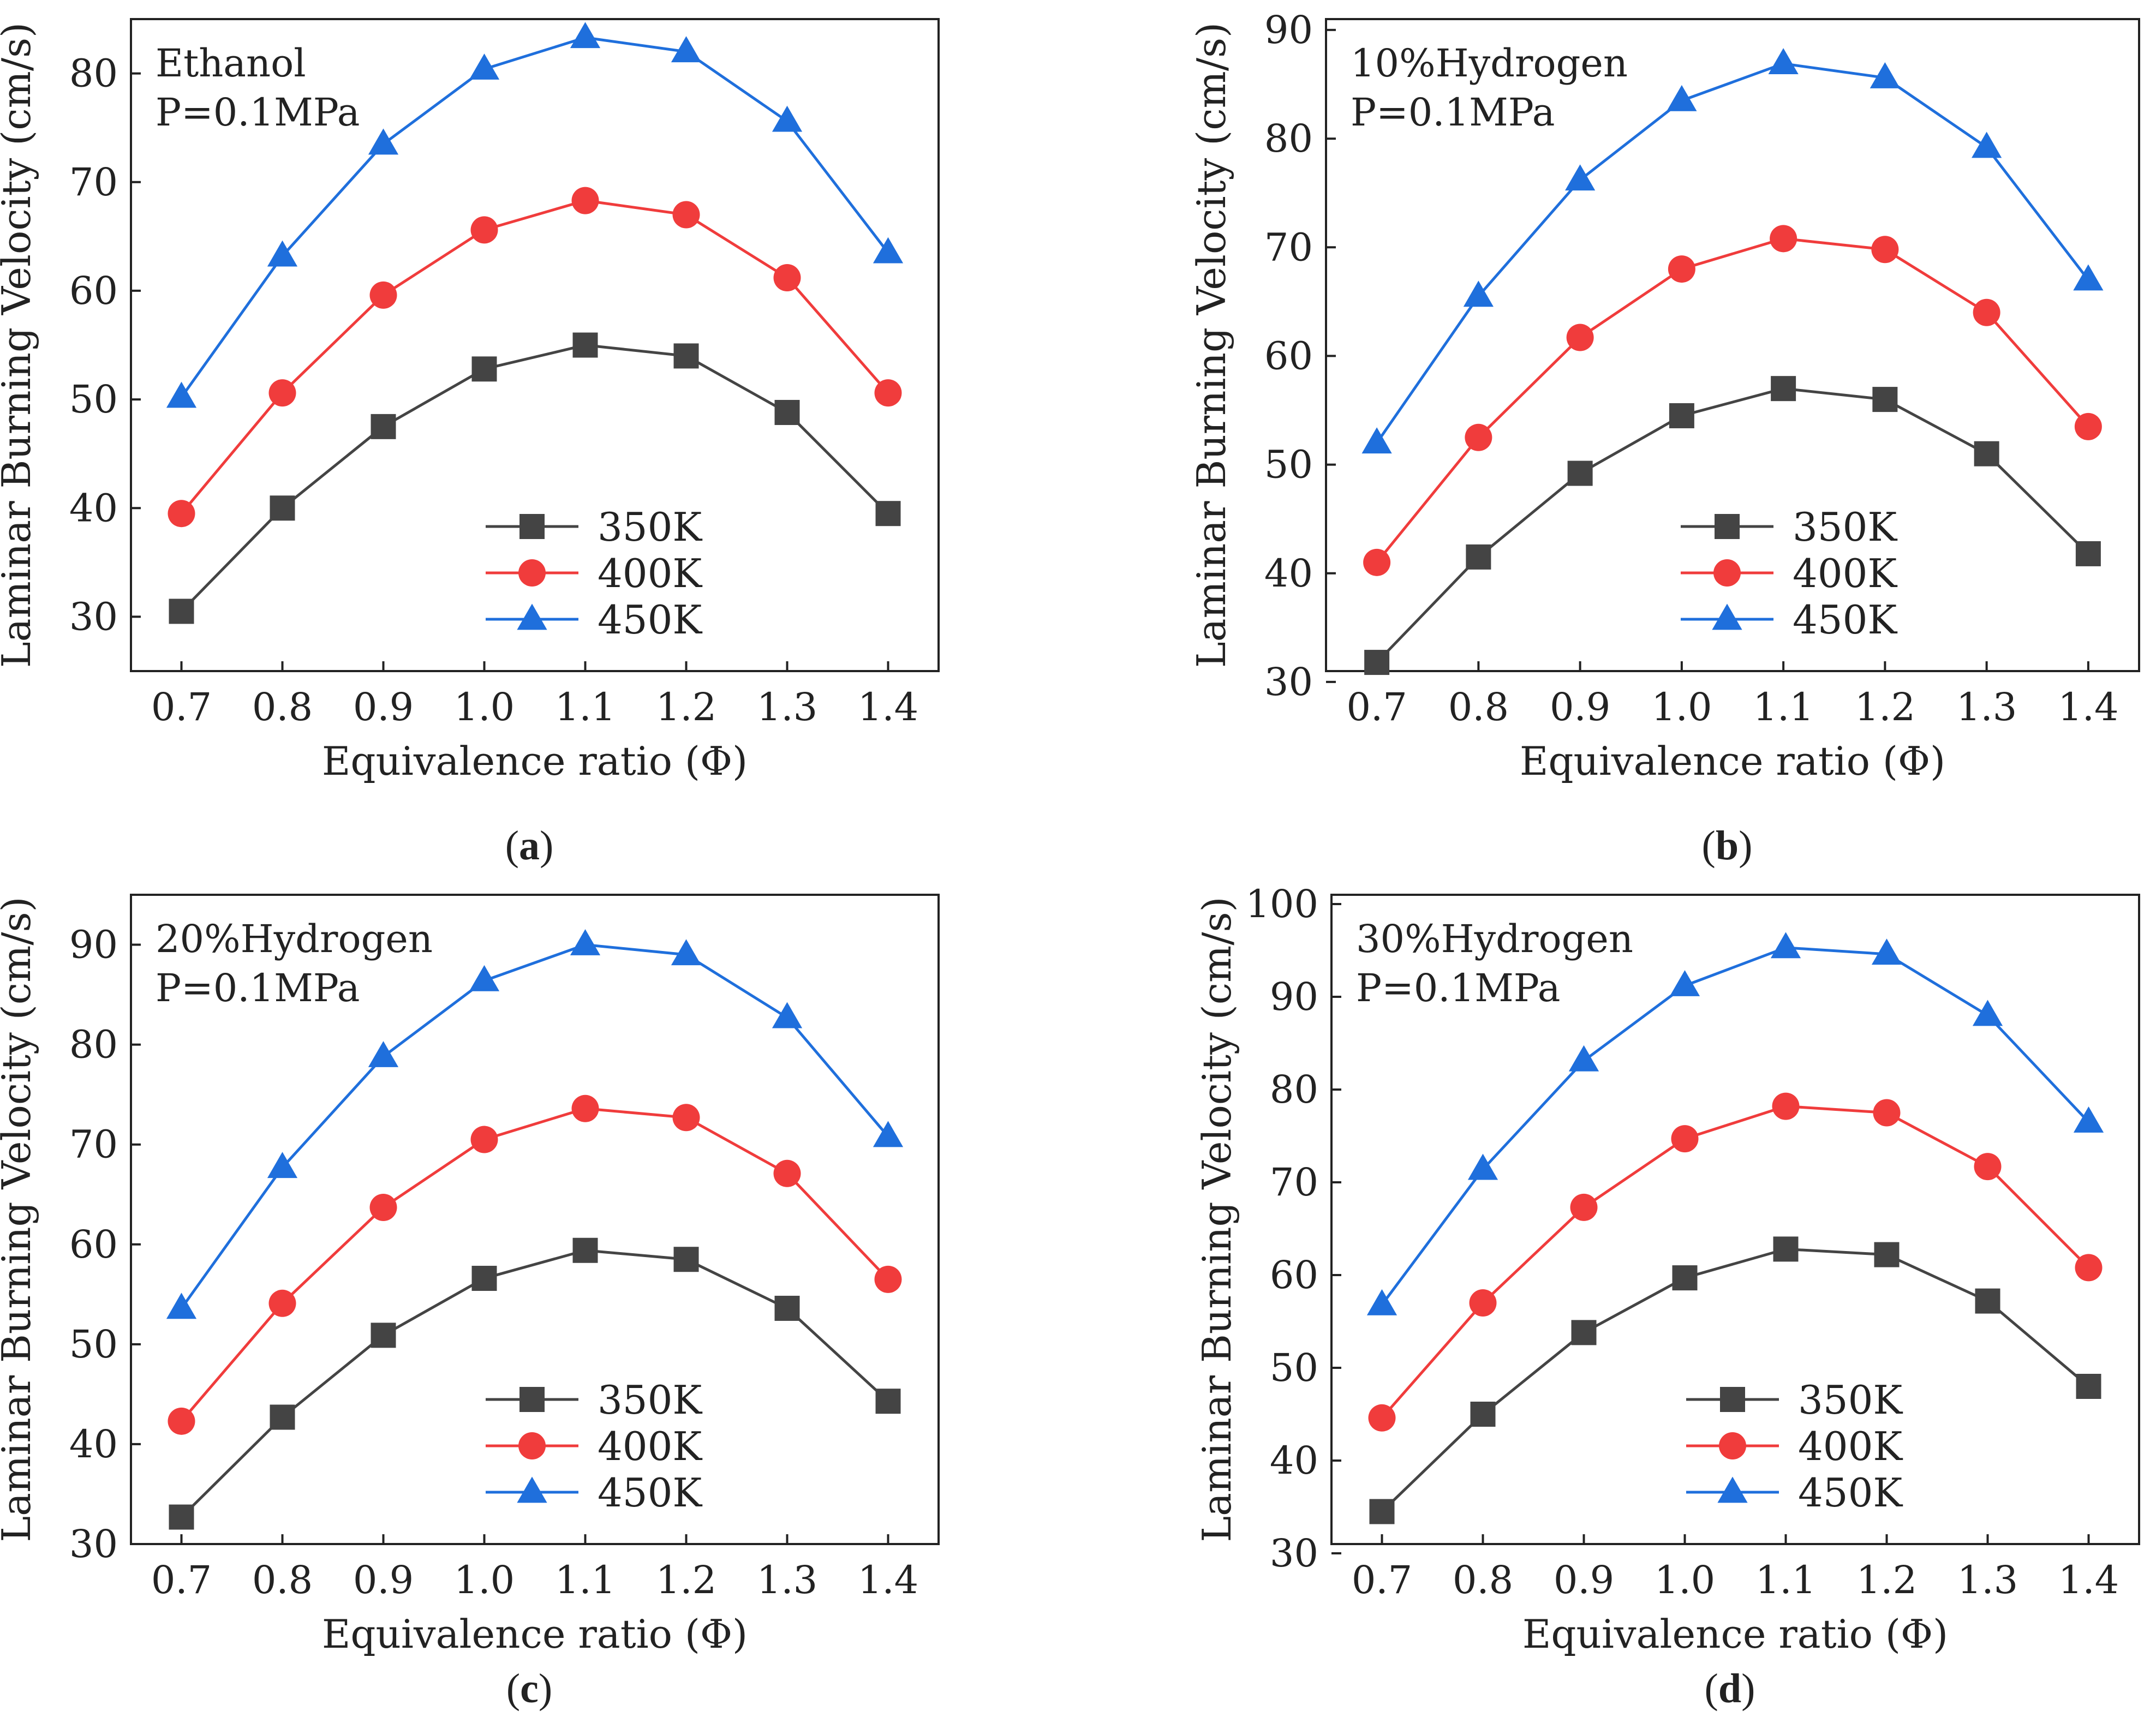 This screenshot has width=2156, height=1723. Describe the element at coordinates (787, 707) in the screenshot. I see `x-tick-label: 1.3` at that location.